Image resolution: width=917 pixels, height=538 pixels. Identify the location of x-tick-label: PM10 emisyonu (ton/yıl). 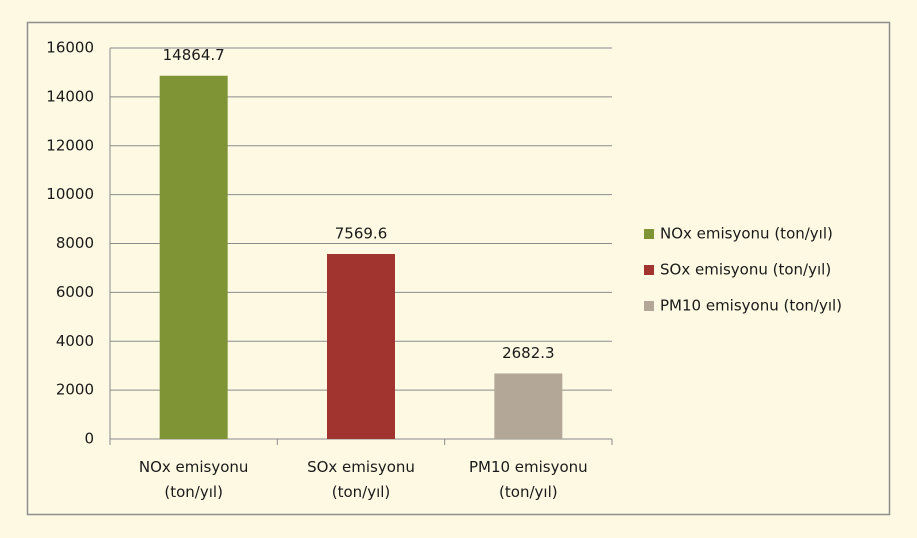
(528, 479).